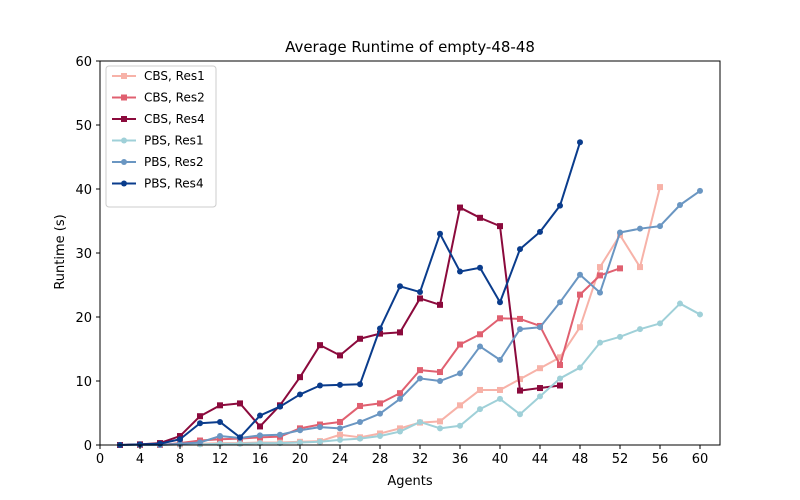 Image resolution: width=800 pixels, height=500 pixels. What do you see at coordinates (88, 446) in the screenshot?
I see `y-tick-label: 0` at bounding box center [88, 446].